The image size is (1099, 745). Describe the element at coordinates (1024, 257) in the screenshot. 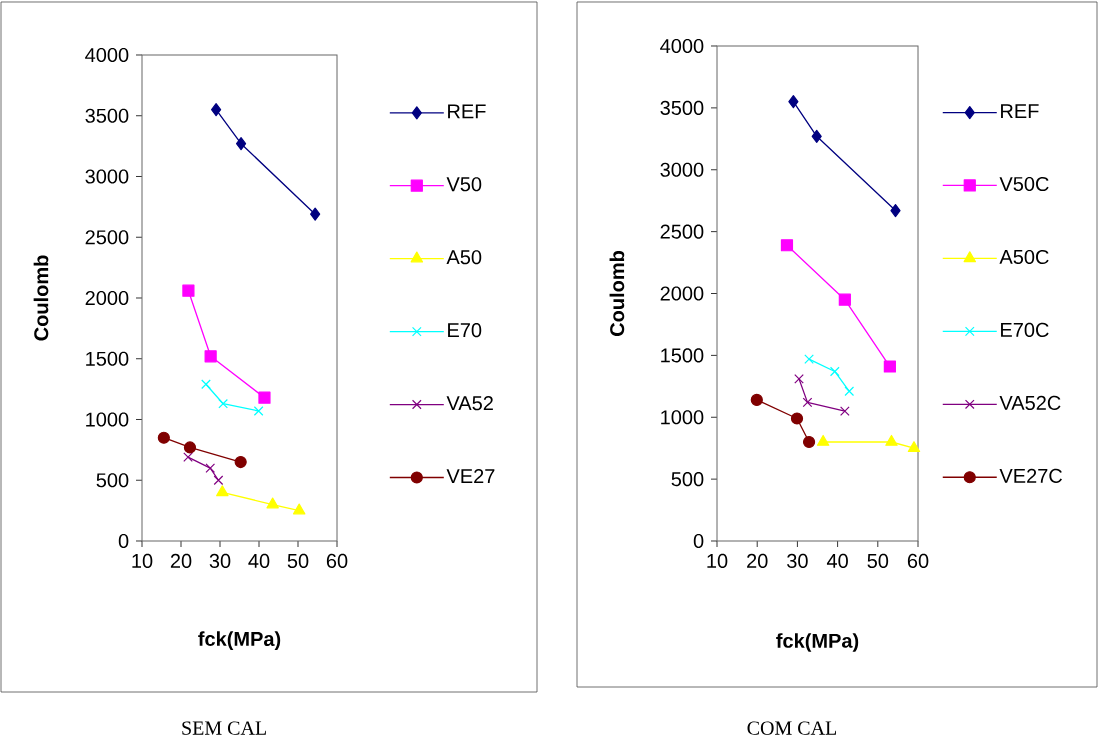

I see `legend-label: A50C` at that location.